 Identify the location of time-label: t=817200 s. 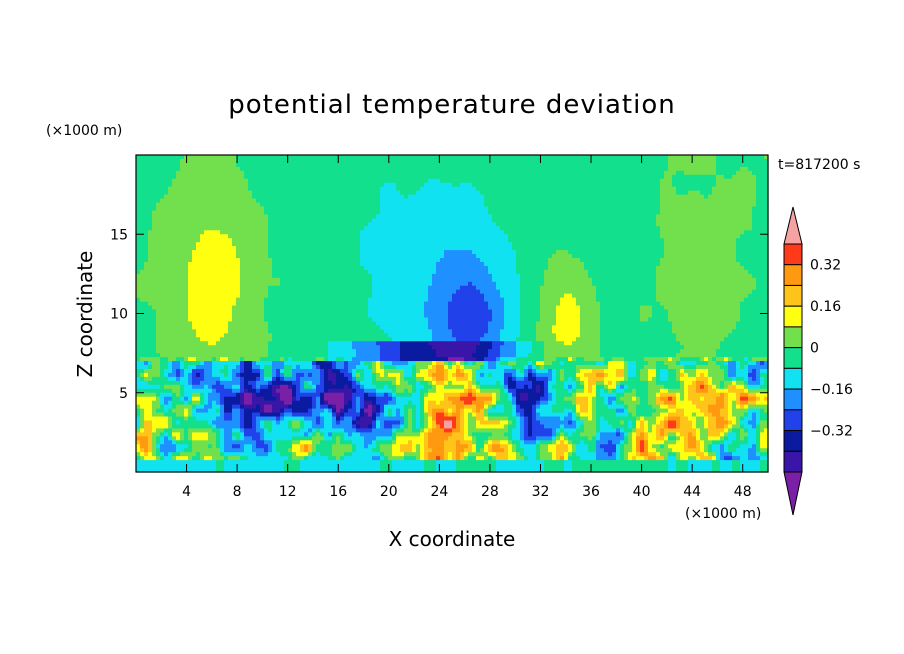
(819, 165).